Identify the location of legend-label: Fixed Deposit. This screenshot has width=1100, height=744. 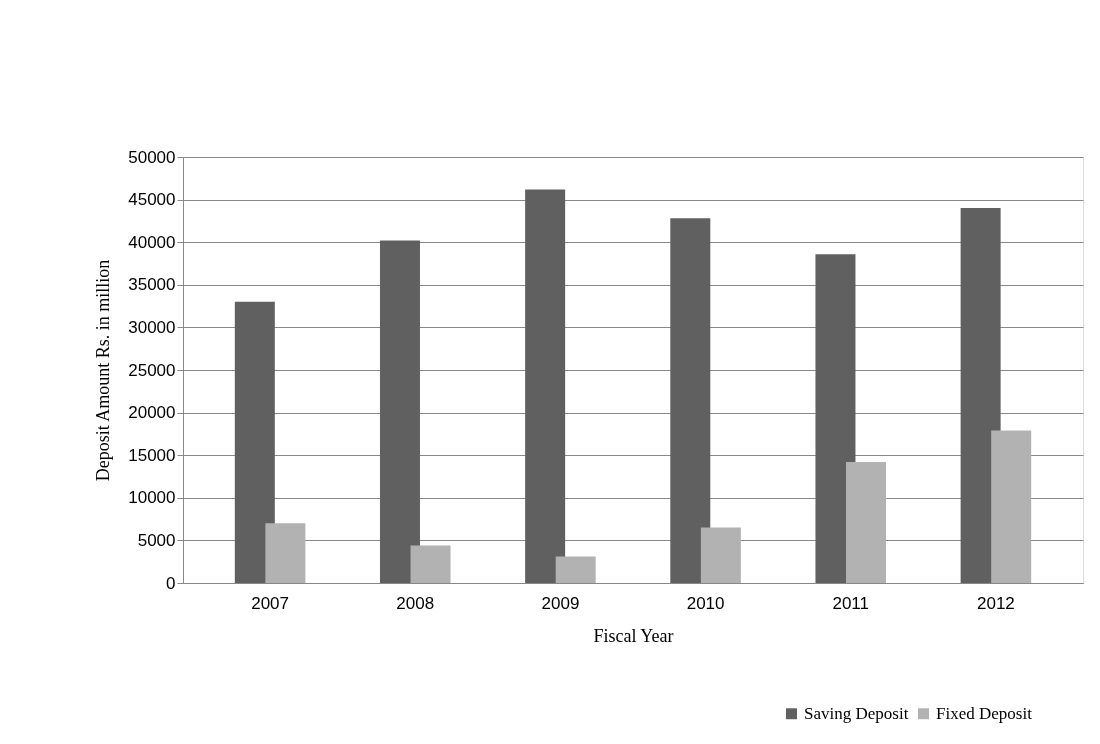
(984, 713).